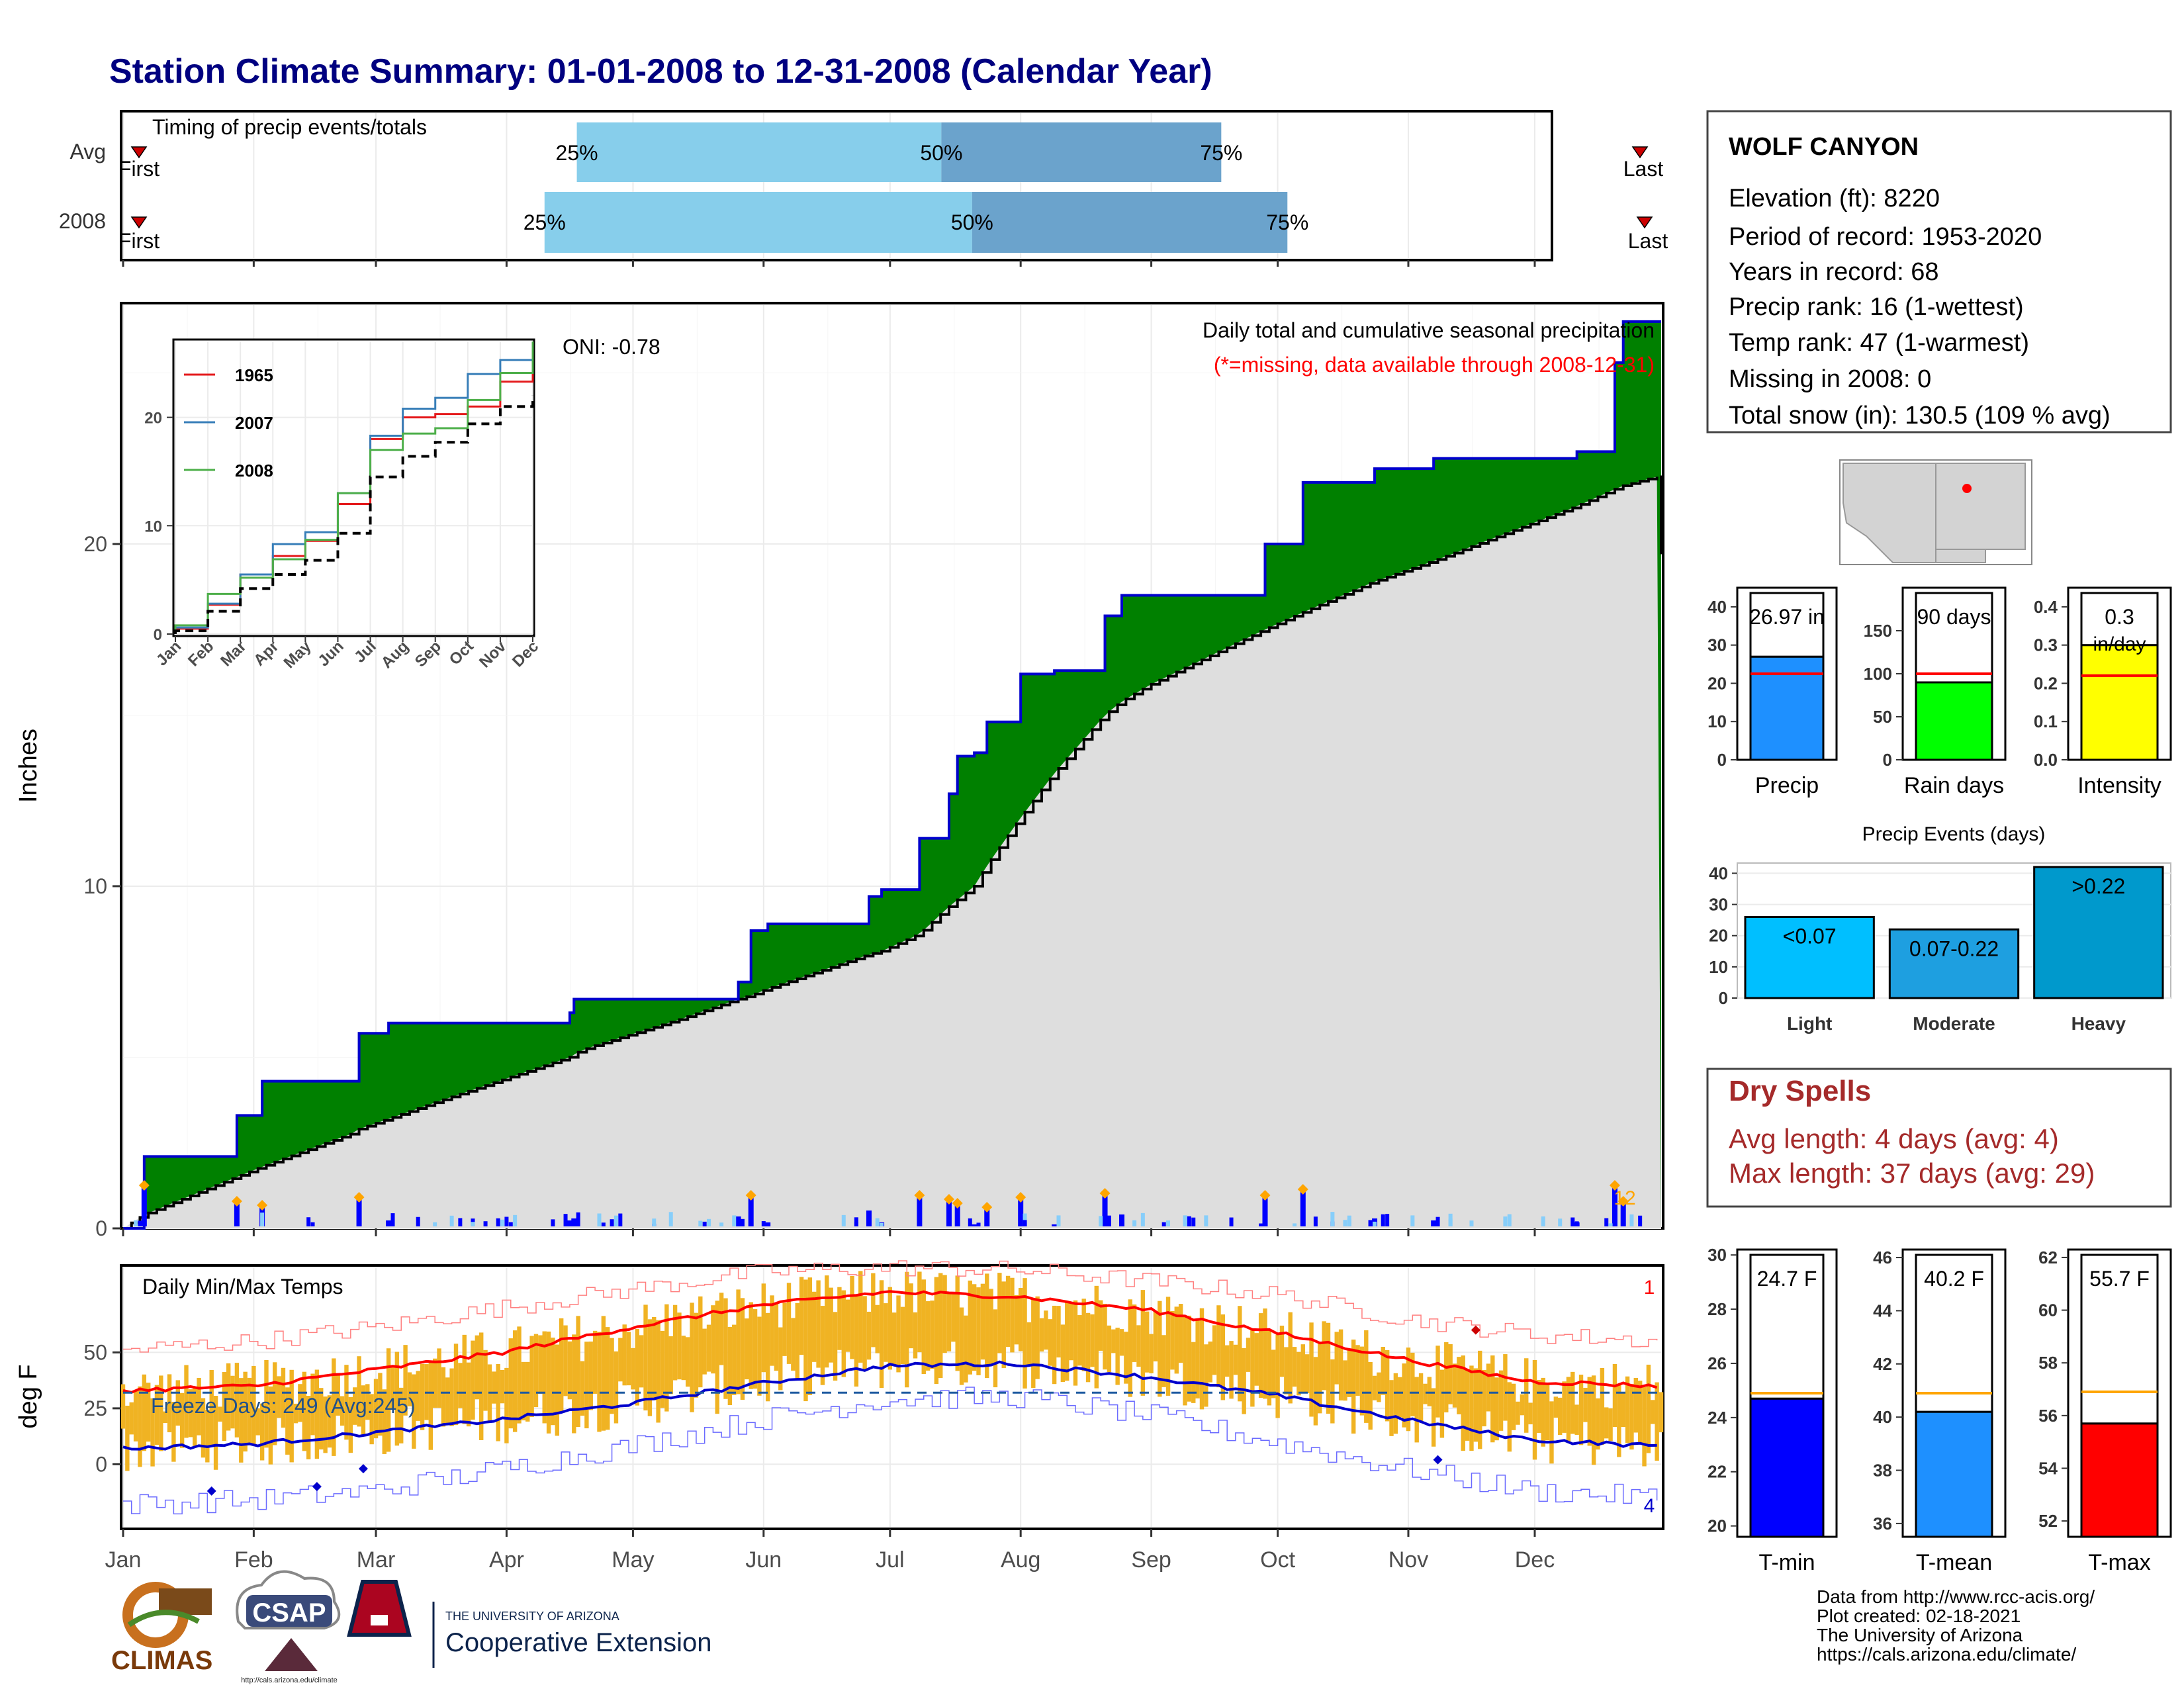  What do you see at coordinates (1717, 683) in the screenshot?
I see `summary-precip-y-tick-20: 20` at bounding box center [1717, 683].